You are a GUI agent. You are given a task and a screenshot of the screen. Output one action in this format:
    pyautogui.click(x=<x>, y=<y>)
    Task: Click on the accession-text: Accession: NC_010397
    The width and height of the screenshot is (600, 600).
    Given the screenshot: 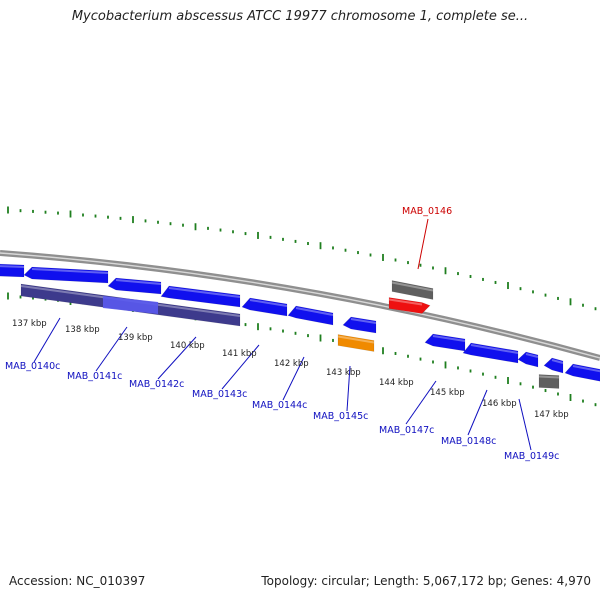 What is the action you would take?
    pyautogui.click(x=77, y=581)
    